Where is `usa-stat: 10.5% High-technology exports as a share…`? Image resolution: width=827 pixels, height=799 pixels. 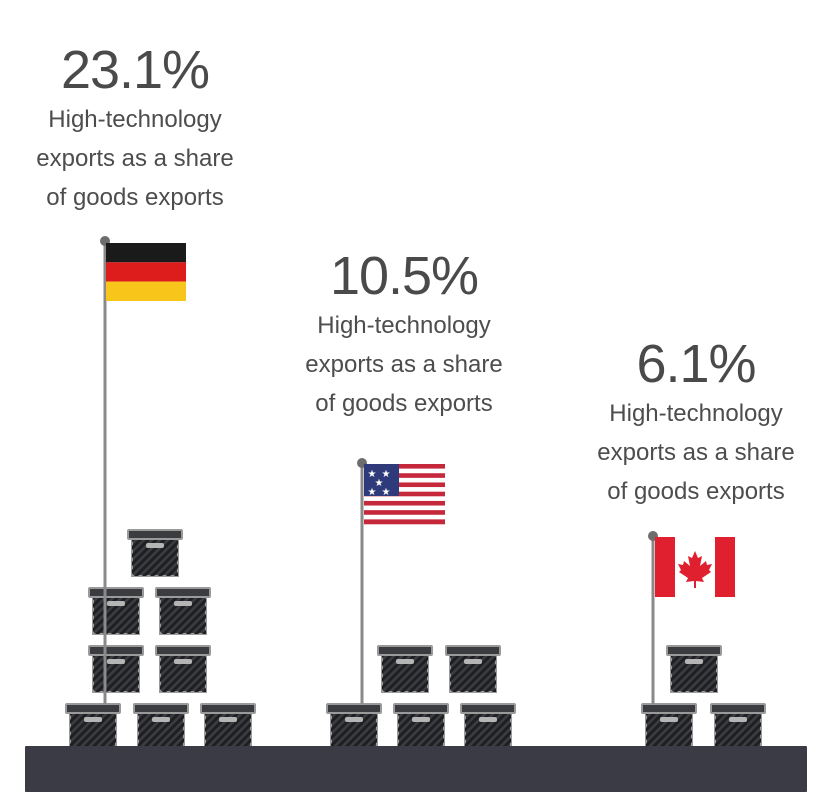 usa-stat: 10.5% High-technology exports as a share… is located at coordinates (404, 334).